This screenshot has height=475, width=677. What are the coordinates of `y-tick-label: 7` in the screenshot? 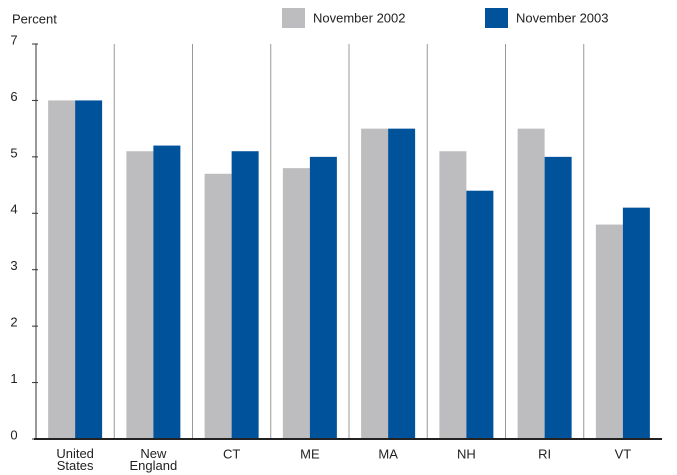 It's located at (13, 39).